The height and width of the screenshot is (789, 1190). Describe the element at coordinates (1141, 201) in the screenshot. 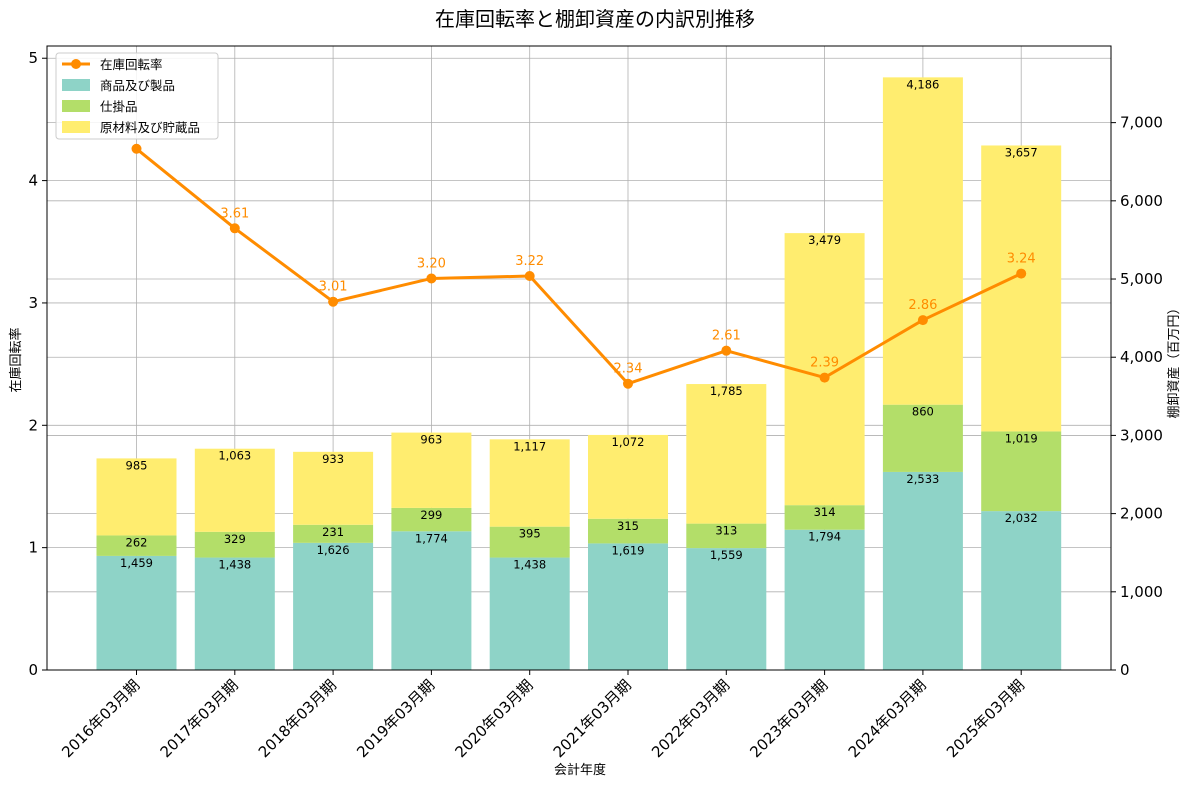

I see `y-right-tick-label: 6,000` at that location.